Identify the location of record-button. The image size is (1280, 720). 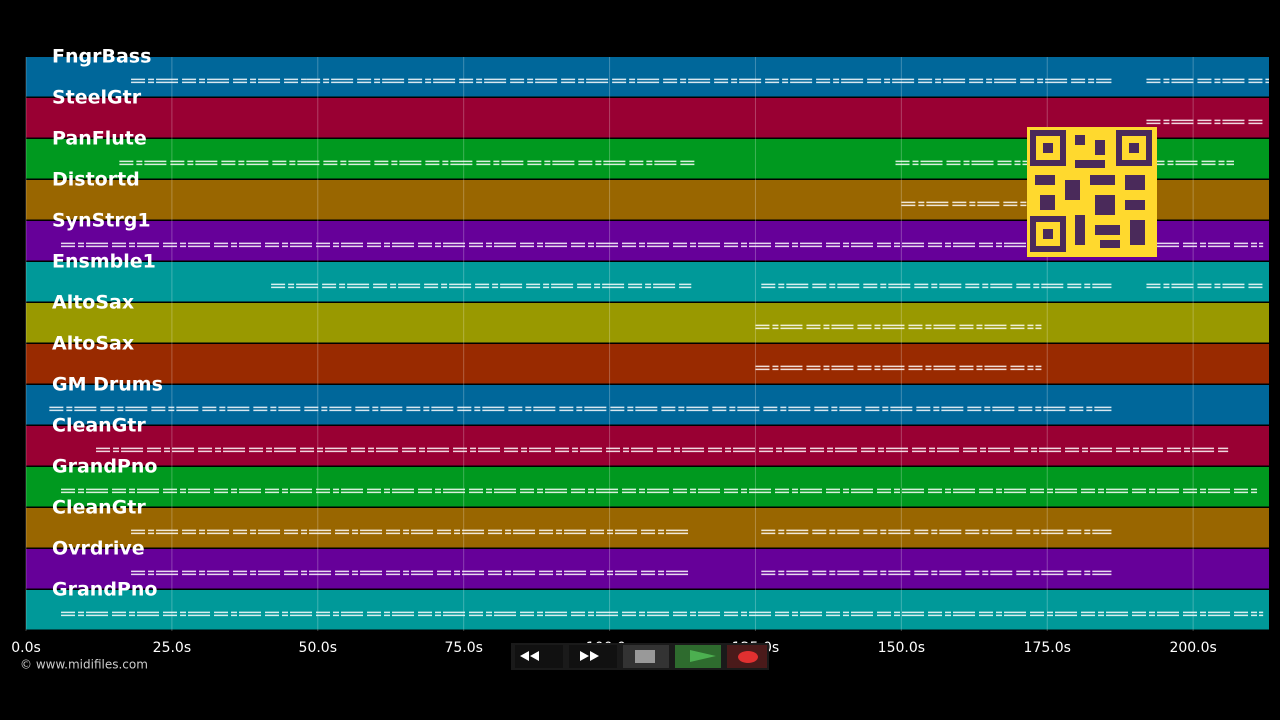
(747, 656).